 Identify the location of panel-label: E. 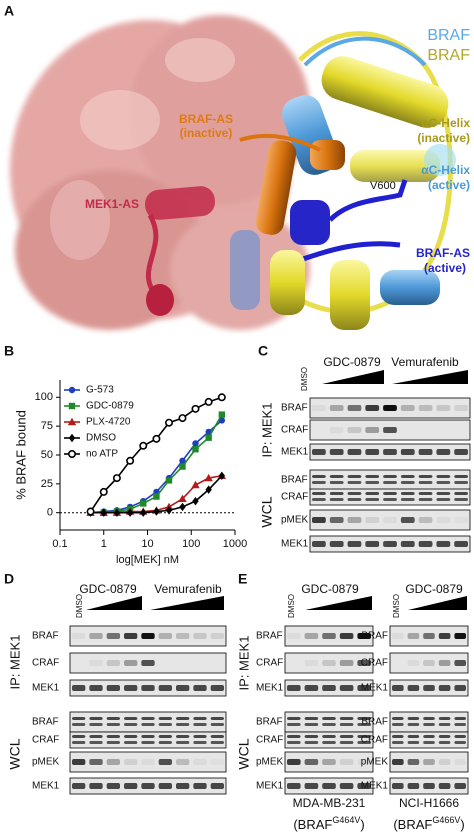
(242, 579).